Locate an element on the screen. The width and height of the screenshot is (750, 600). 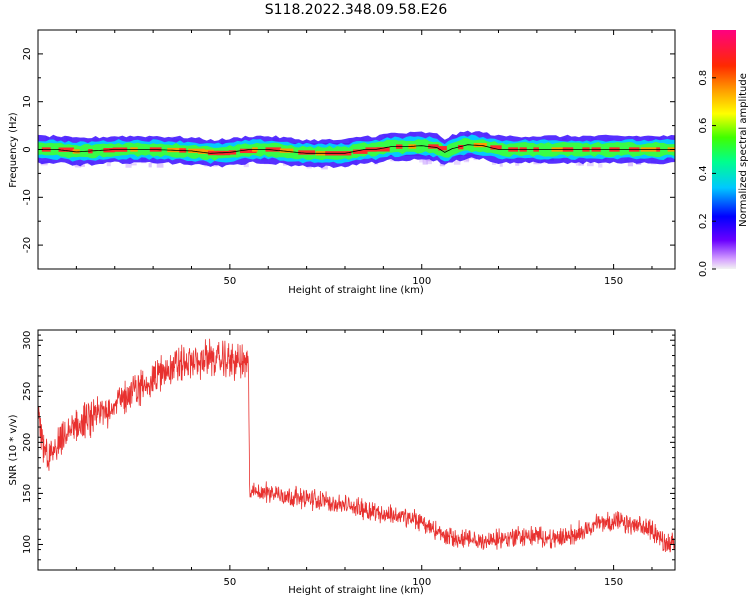
y-tick-label: 250 is located at coordinates (27, 391).